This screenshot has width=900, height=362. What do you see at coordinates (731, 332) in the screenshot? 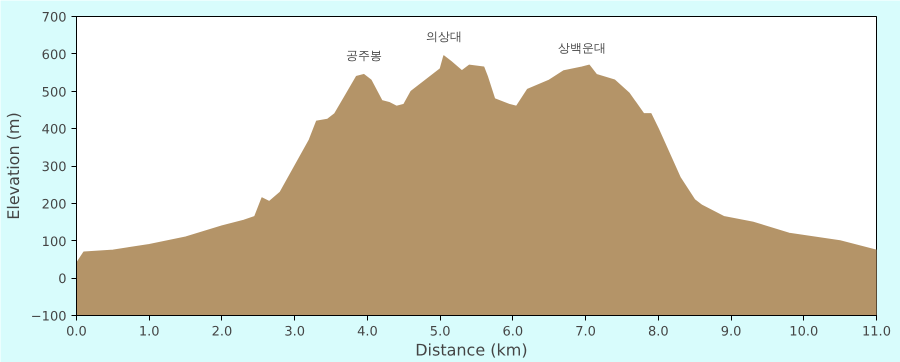
I see `x-tick-label: 9.0` at bounding box center [731, 332].